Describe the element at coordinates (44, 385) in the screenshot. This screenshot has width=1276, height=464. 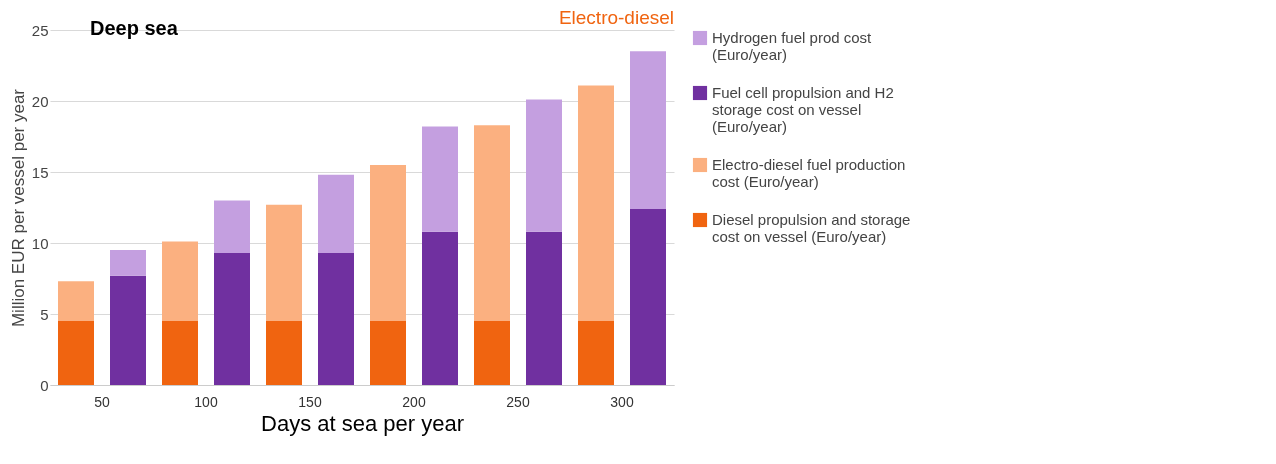
I see `y-tick-label: 0` at that location.